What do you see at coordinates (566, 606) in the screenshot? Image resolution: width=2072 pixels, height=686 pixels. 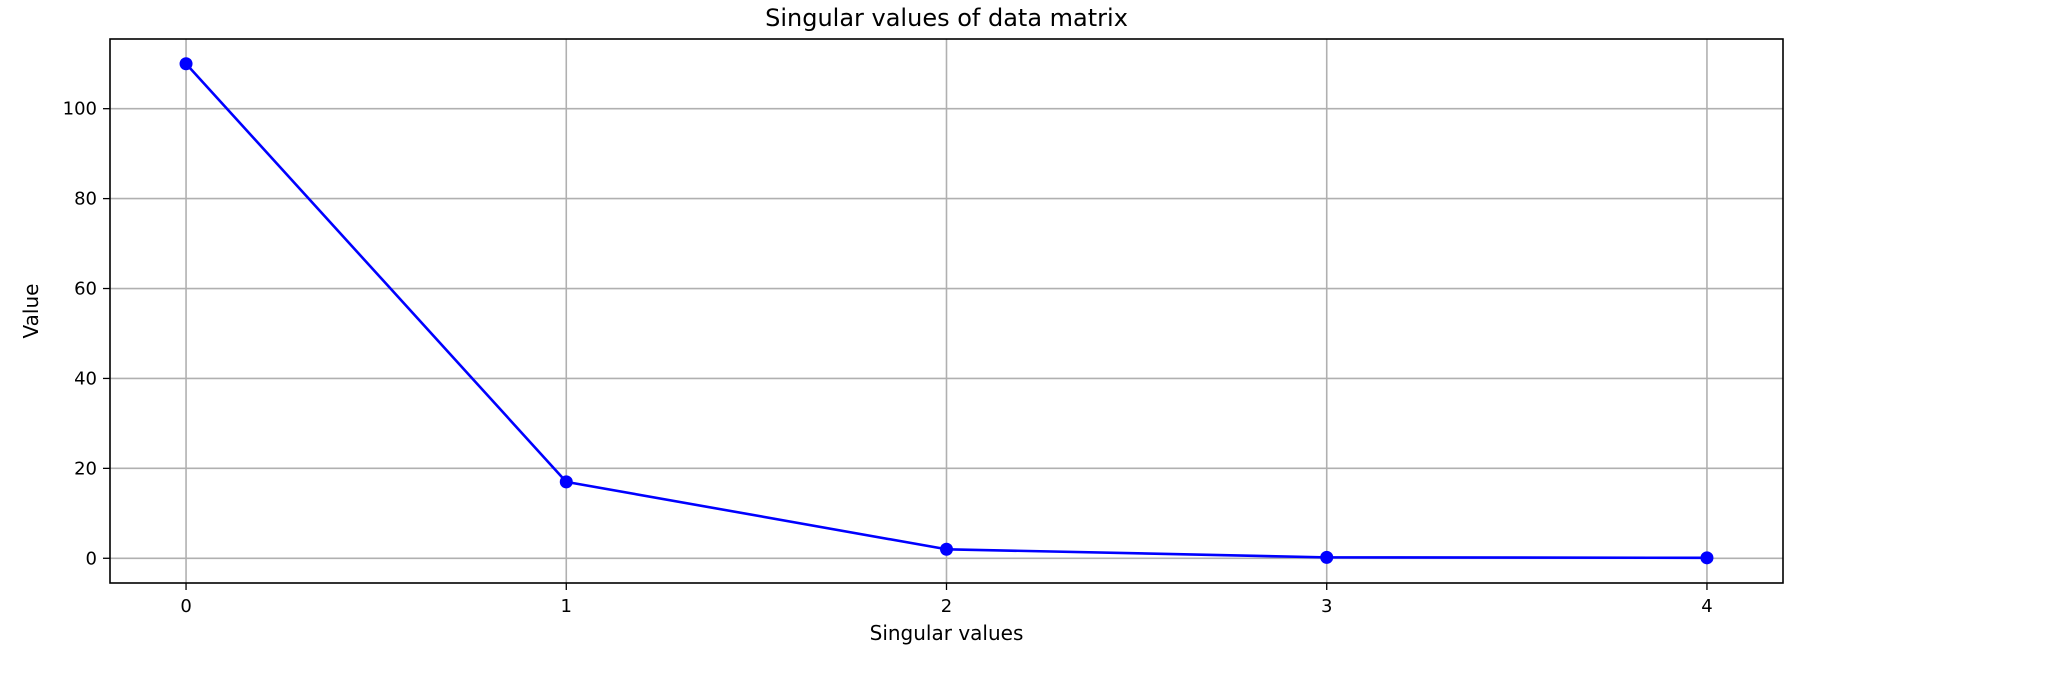 I see `x-tick-label: 1` at bounding box center [566, 606].